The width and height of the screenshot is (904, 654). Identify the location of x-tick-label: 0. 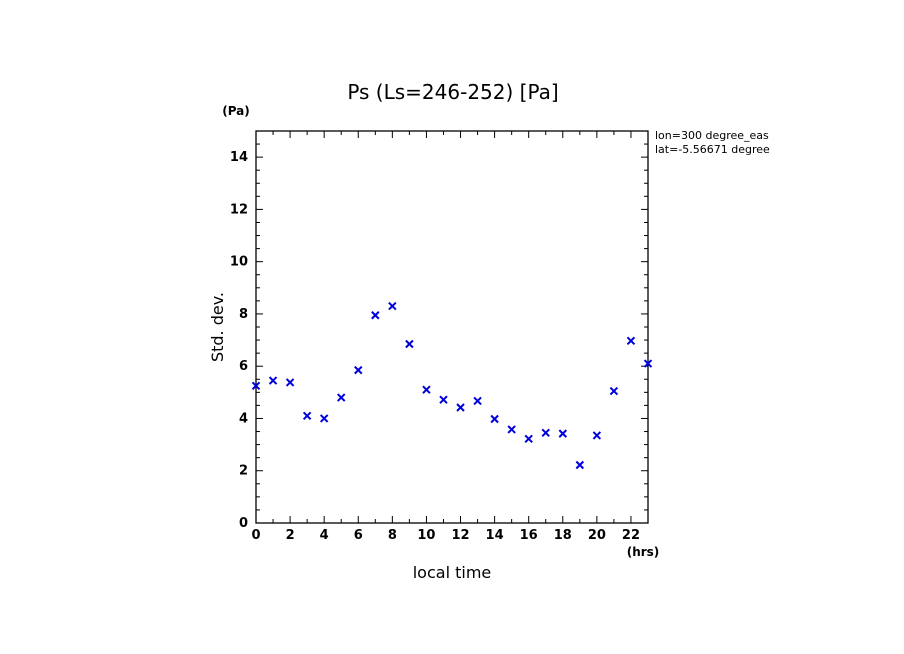
(255, 535).